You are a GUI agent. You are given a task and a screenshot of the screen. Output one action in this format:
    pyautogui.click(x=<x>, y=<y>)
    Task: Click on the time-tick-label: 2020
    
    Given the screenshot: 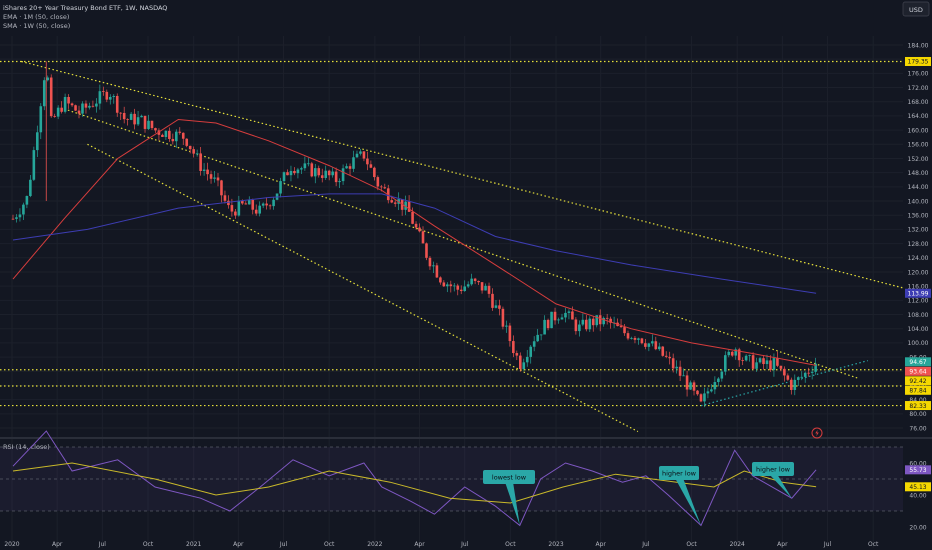 What is the action you would take?
    pyautogui.click(x=11, y=544)
    